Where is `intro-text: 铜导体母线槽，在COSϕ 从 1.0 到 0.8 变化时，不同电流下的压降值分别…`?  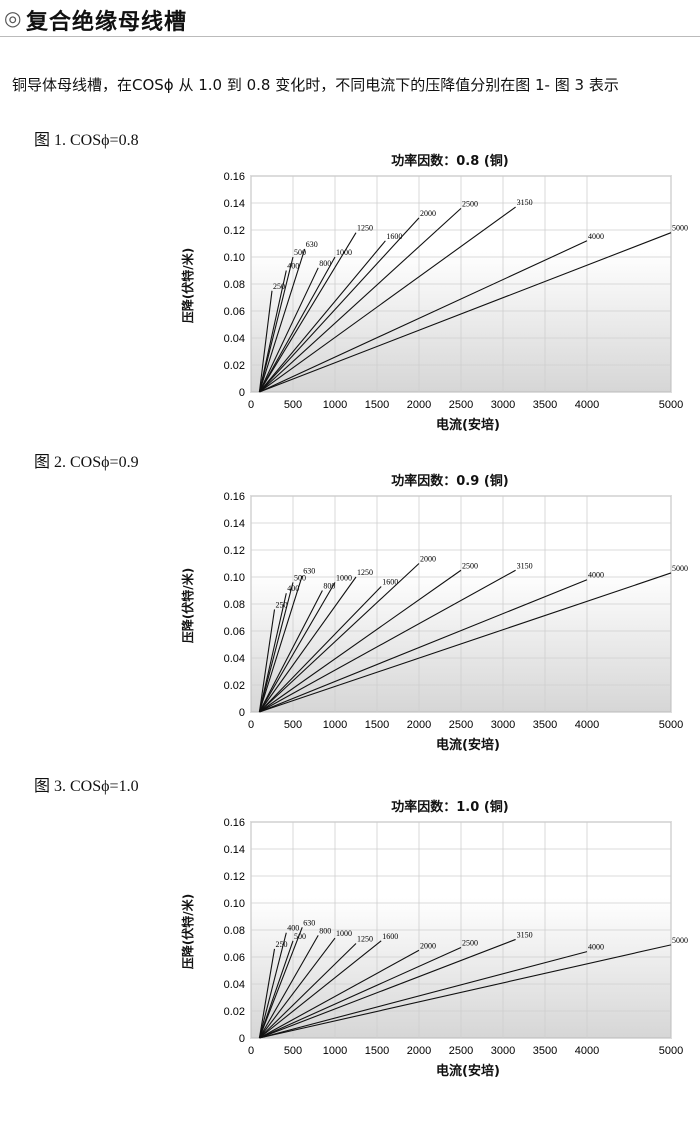
intro-text: 铜导体母线槽，在COSϕ 从 1.0 到 0.8 变化时，不同电流下的压降值分别… is located at coordinates (315, 85).